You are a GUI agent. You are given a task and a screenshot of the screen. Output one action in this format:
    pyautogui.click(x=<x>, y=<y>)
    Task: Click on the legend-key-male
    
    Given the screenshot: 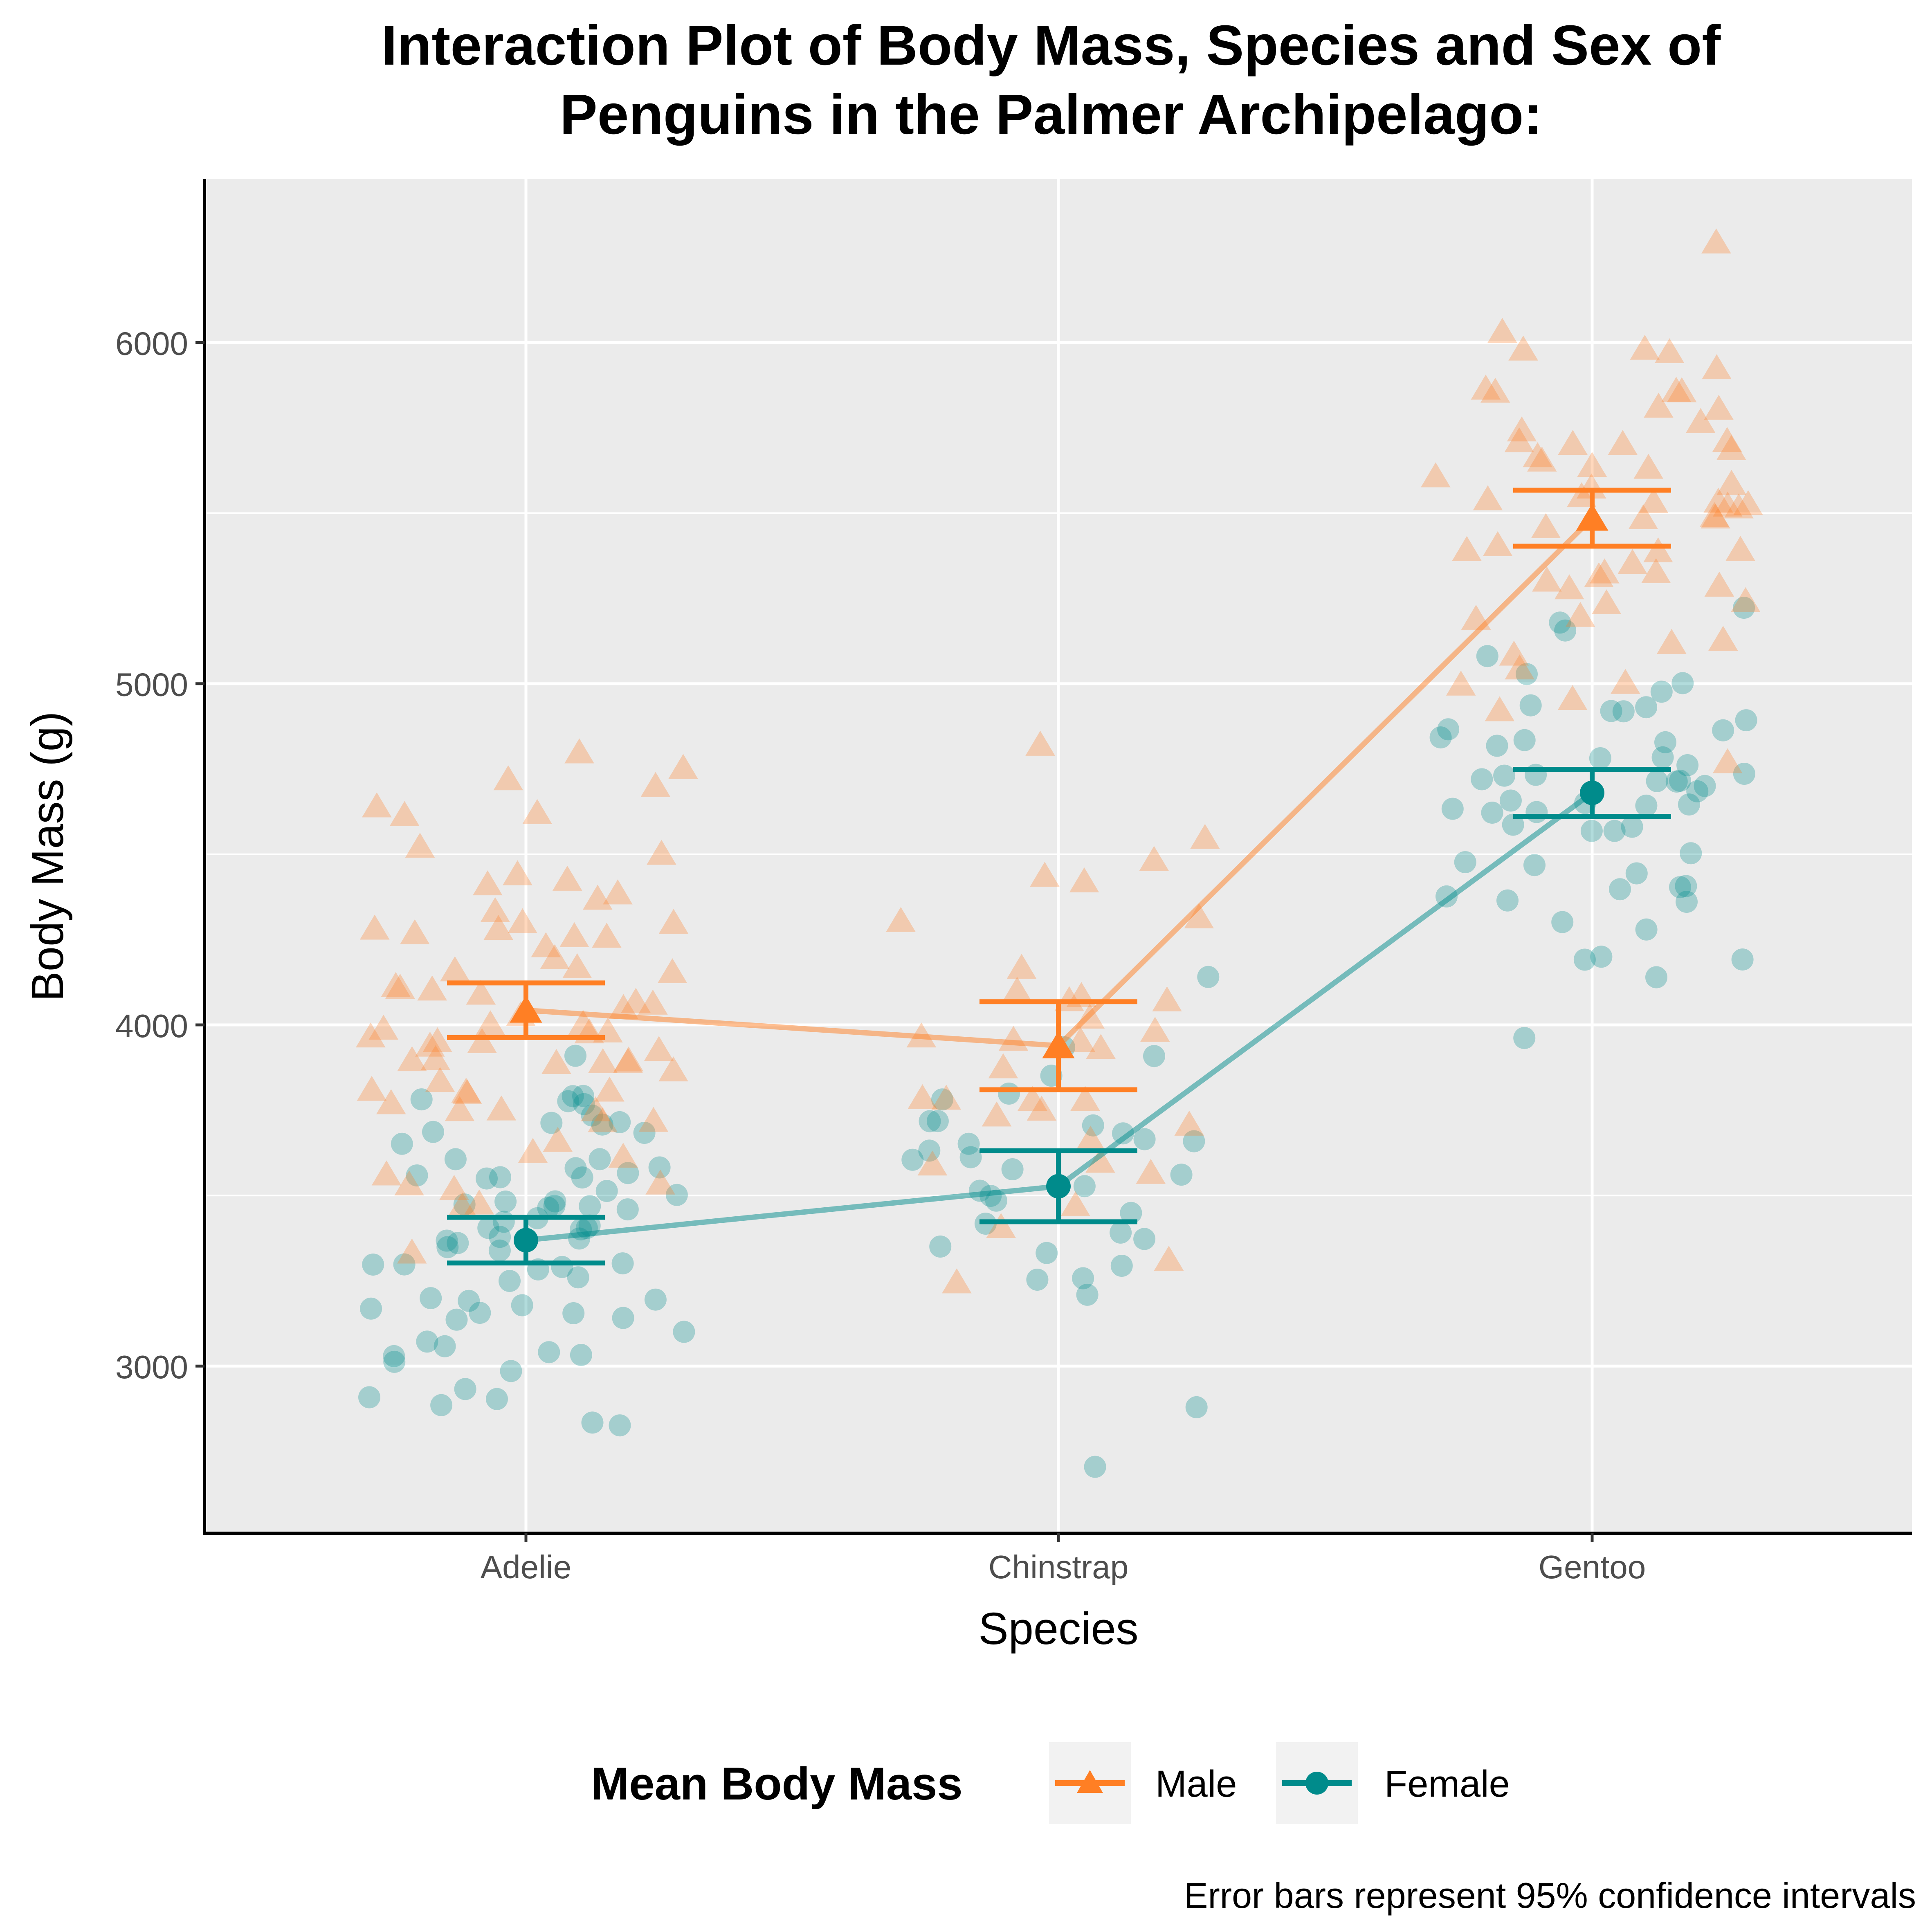 What is the action you would take?
    pyautogui.click(x=1090, y=1782)
    